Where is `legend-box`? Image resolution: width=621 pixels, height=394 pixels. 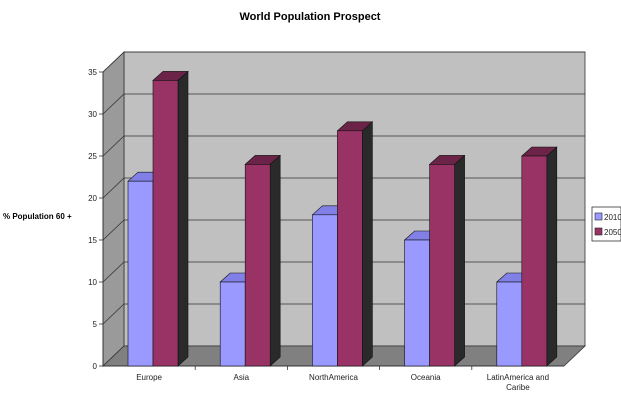
legend-box is located at coordinates (606, 224).